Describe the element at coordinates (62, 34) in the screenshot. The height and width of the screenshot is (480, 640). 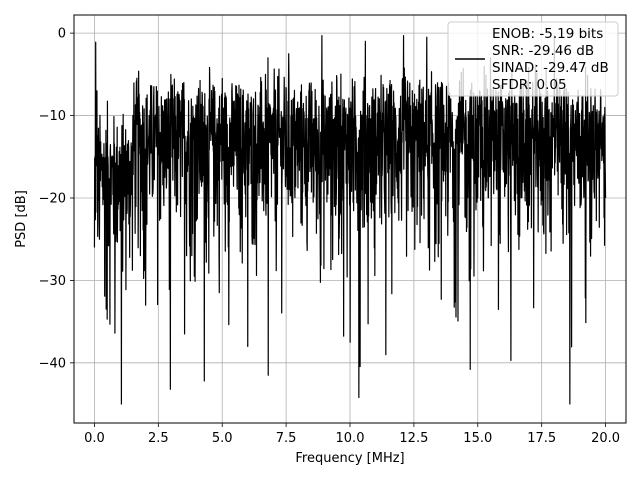
I see `y-tick-label: 0` at that location.